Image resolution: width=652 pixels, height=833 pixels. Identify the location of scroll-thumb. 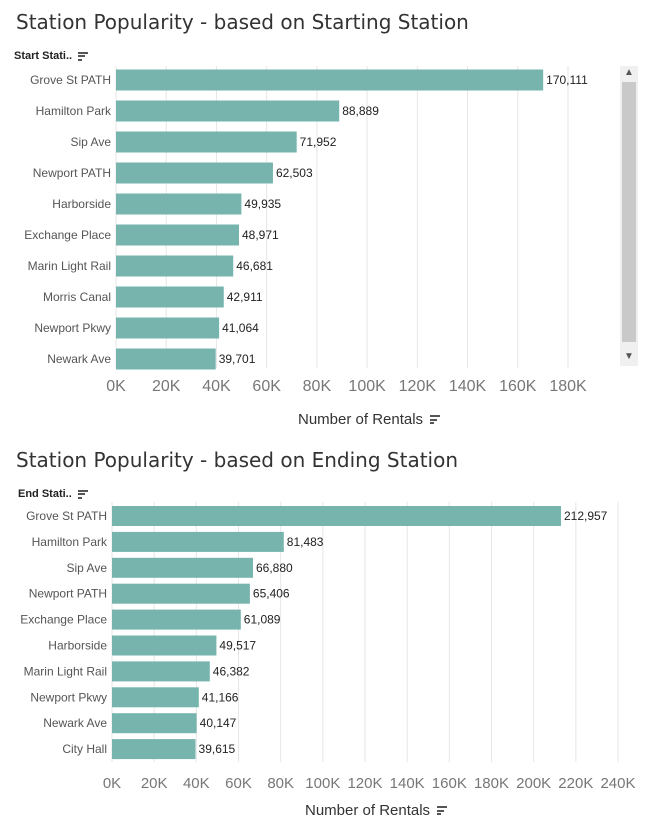
(629, 212).